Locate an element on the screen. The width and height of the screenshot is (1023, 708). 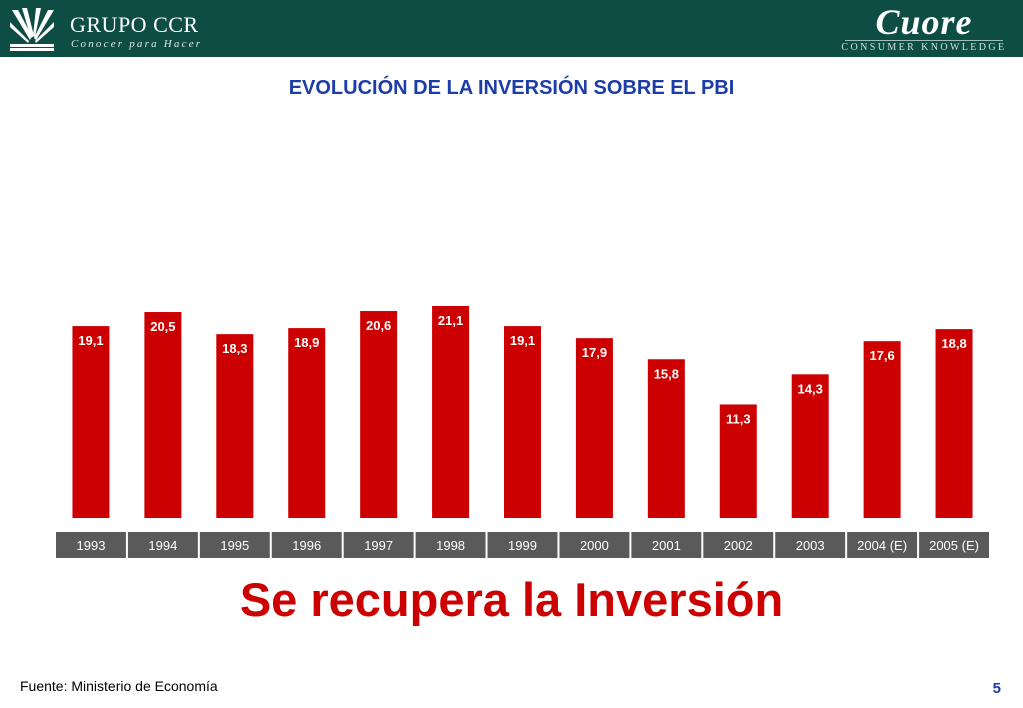
category-label: 1997 is located at coordinates (378, 545).